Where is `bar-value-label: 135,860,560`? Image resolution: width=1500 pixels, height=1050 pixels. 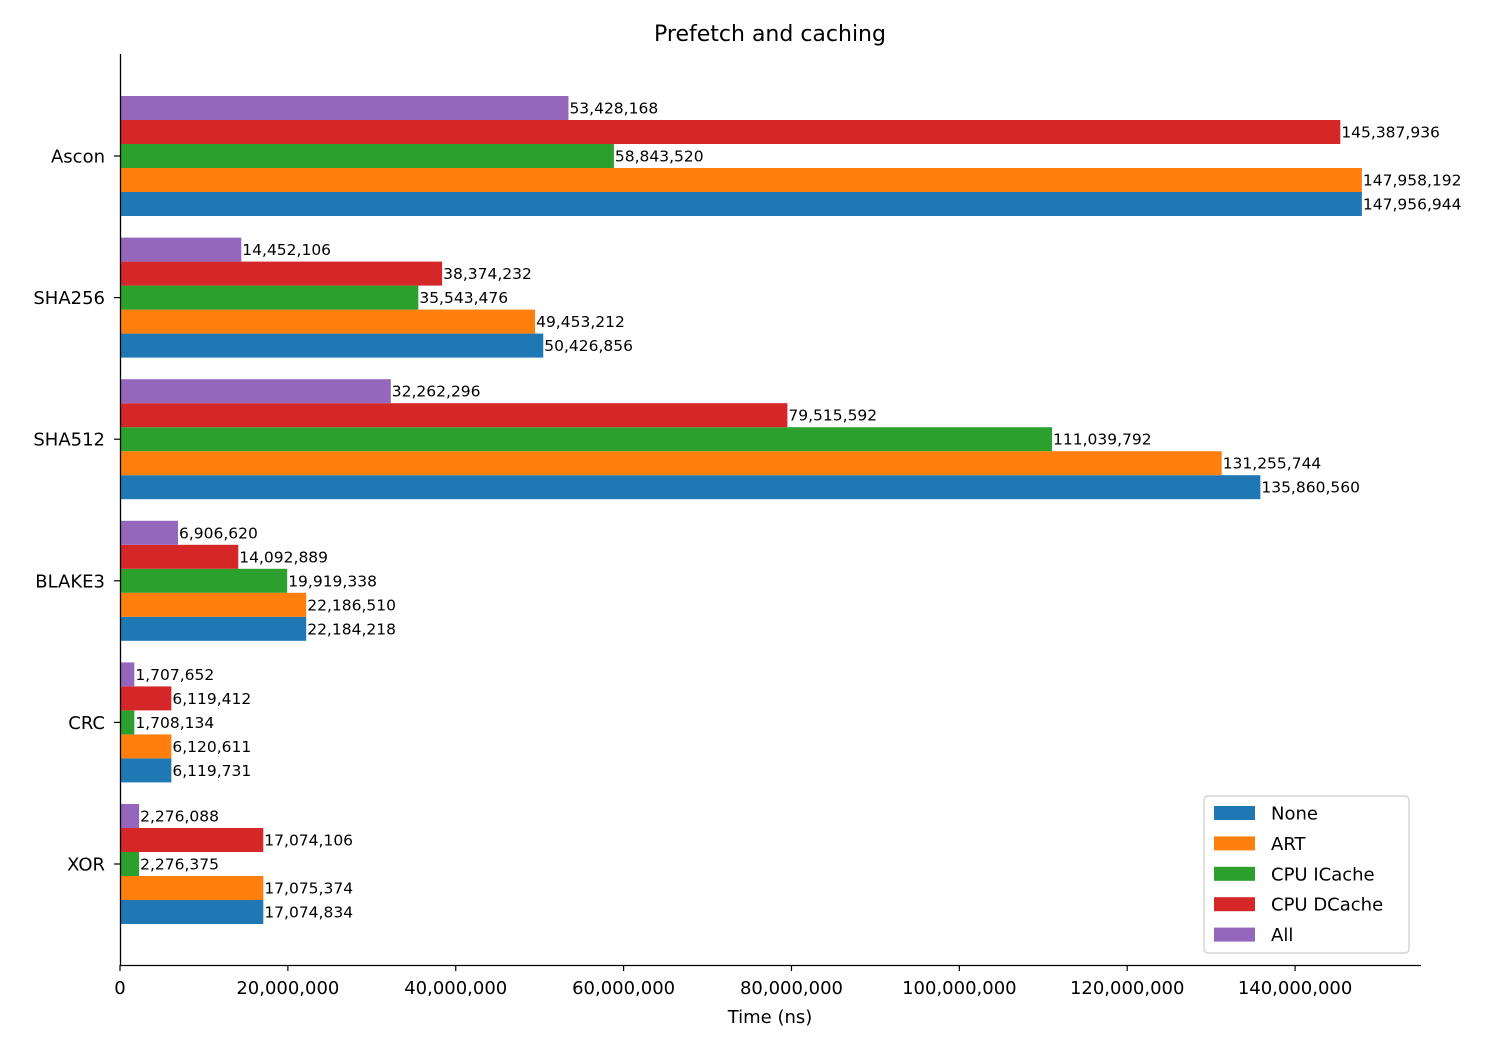 bar-value-label: 135,860,560 is located at coordinates (1310, 488).